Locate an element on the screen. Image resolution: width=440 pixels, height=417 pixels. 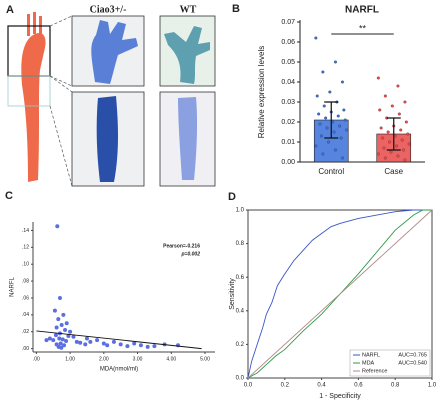
significance-label: ** is located at coordinates (363, 28).